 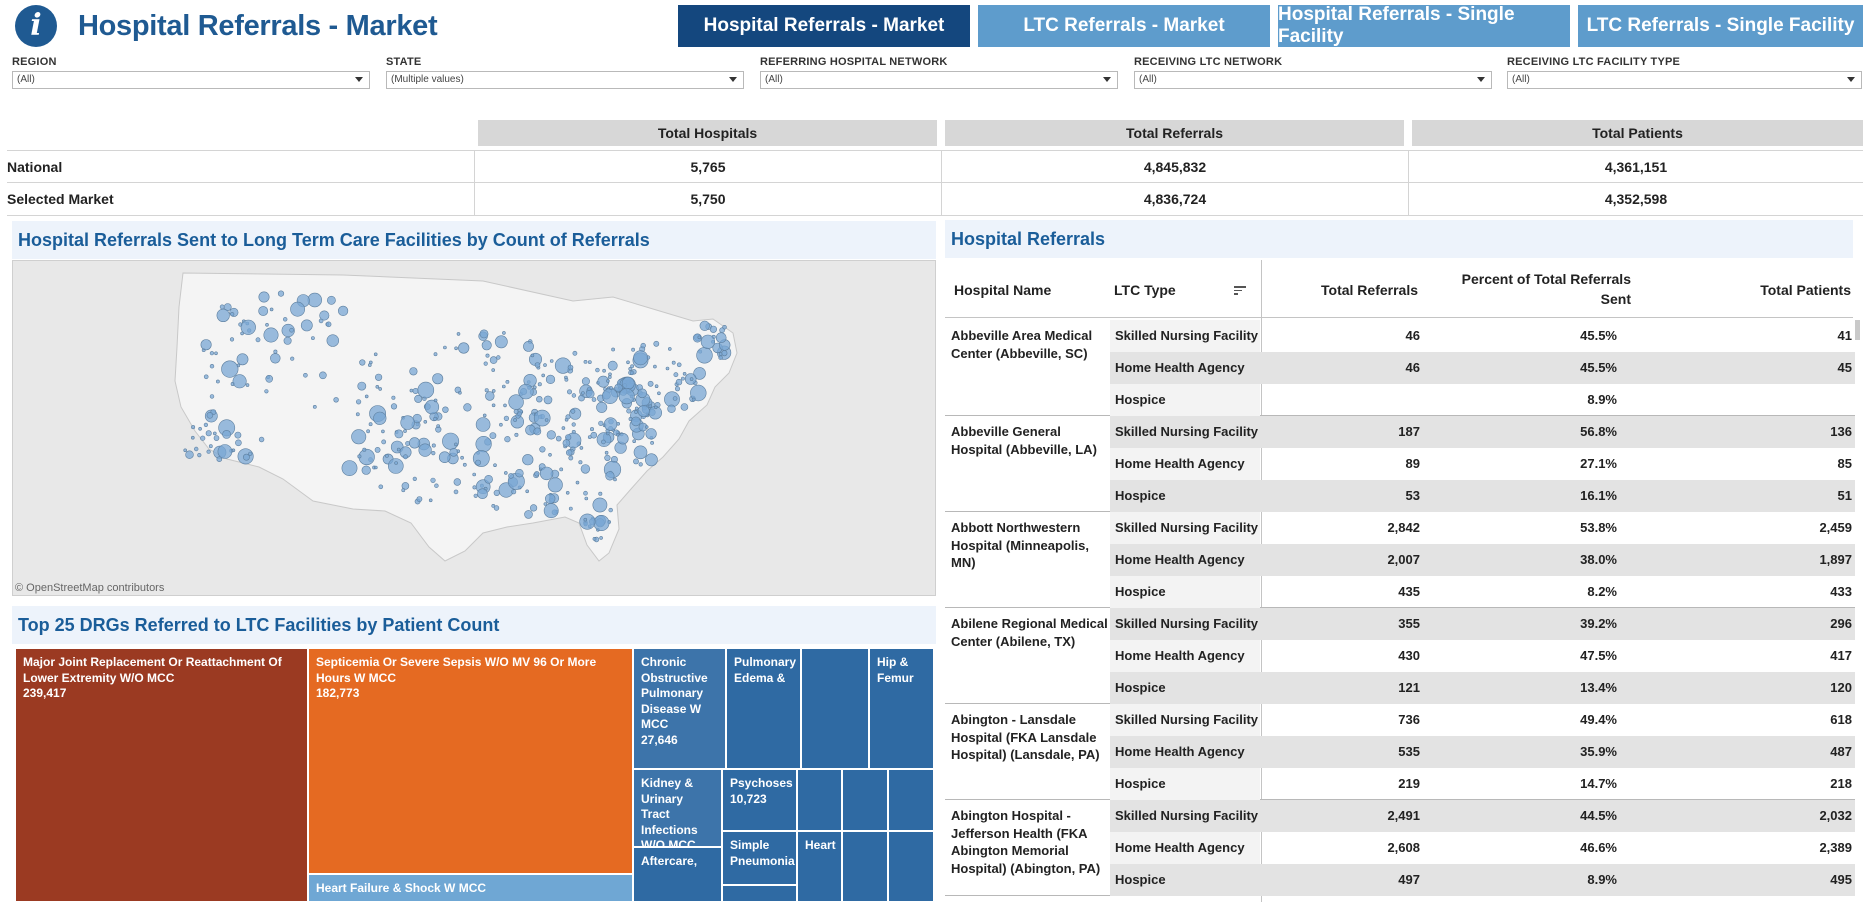 I want to click on sort-icon, so click(x=1240, y=291).